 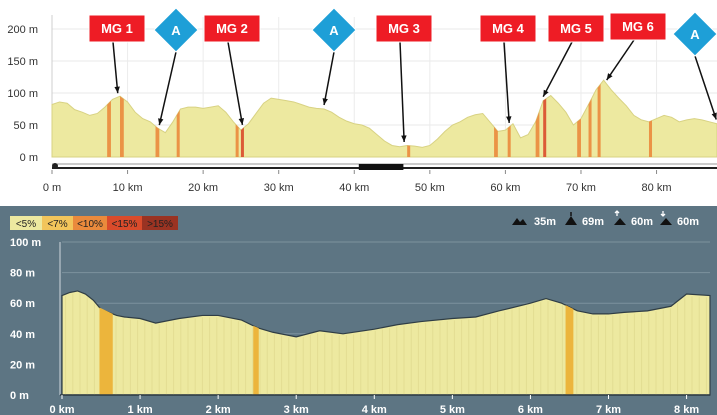 I want to click on x-tick-label: 2 km, so click(x=218, y=409).